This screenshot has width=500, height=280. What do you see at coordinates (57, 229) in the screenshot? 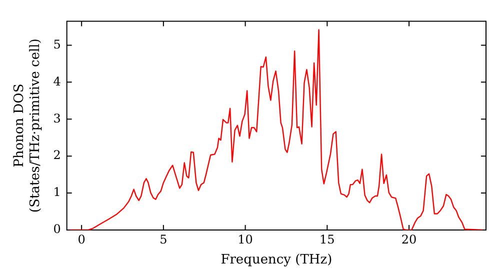
I see `y-tick-label: 0` at bounding box center [57, 229].